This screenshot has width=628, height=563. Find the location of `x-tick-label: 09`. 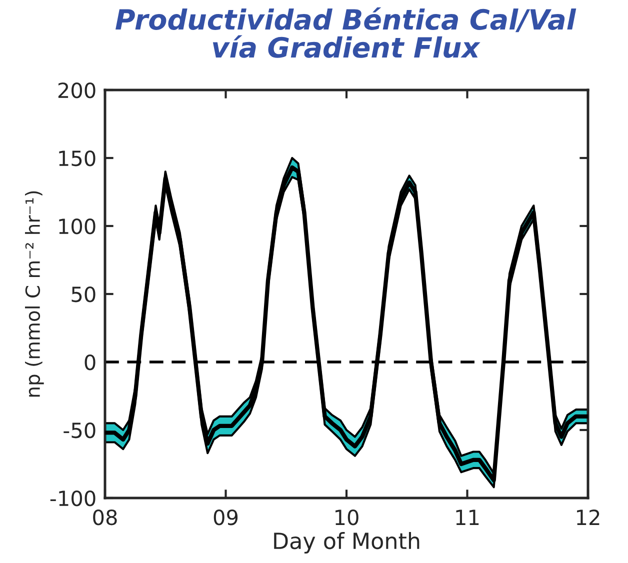

x-tick-label: 09 is located at coordinates (226, 517).